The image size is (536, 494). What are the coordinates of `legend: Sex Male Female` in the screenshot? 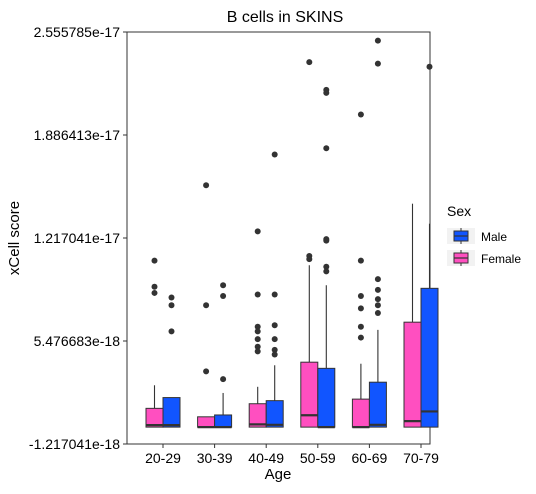 It's located at (484, 234).